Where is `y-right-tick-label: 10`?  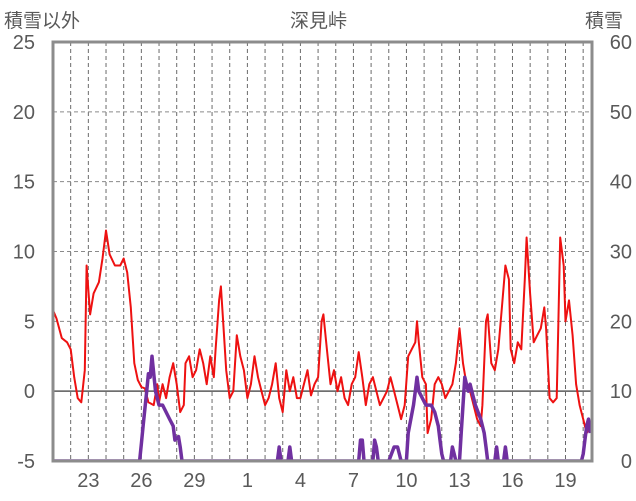 y-right-tick-label: 10 is located at coordinates (621, 392).